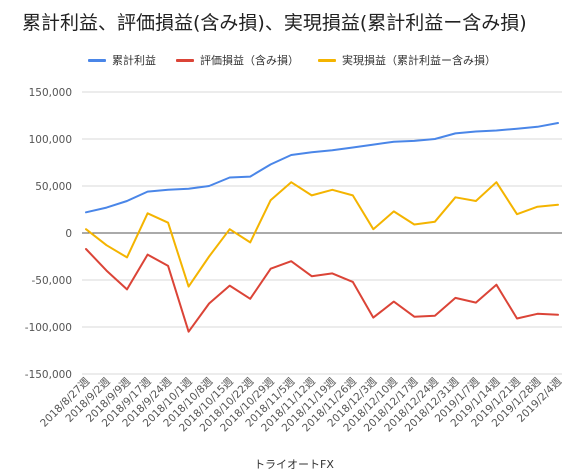  What do you see at coordinates (48, 375) in the screenshot?
I see `y-tick-label: -150,000` at bounding box center [48, 375].